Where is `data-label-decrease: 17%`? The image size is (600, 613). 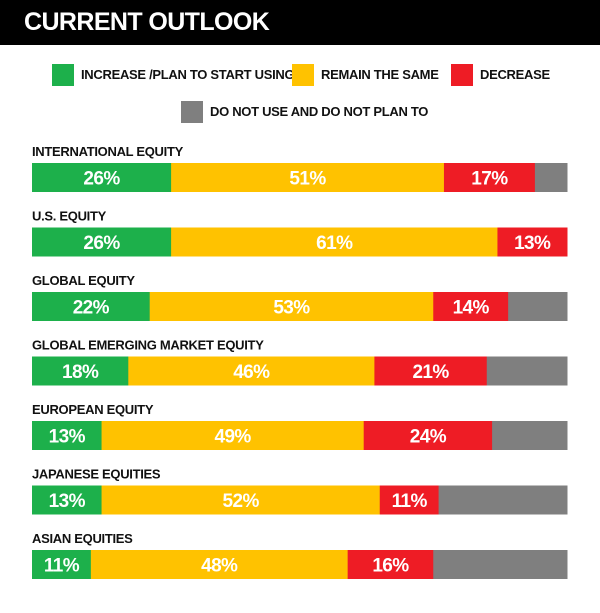 data-label-decrease: 17% is located at coordinates (489, 179).